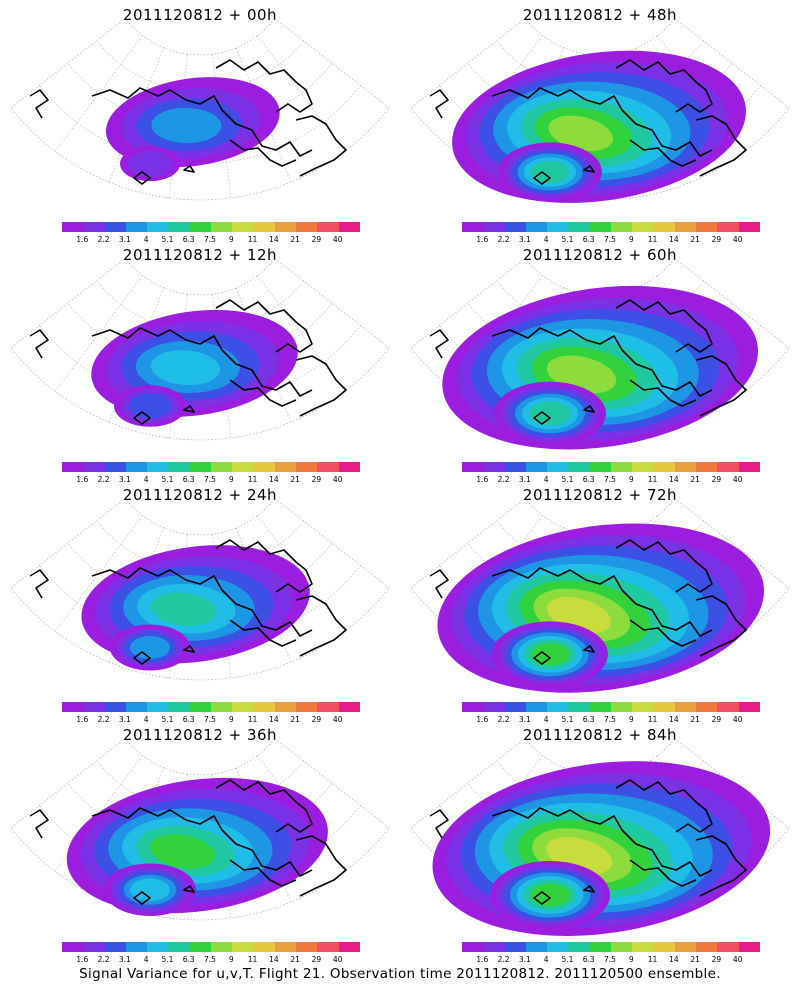  What do you see at coordinates (600, 735) in the screenshot?
I see `panel-title: 2011120812 + 84h` at bounding box center [600, 735].